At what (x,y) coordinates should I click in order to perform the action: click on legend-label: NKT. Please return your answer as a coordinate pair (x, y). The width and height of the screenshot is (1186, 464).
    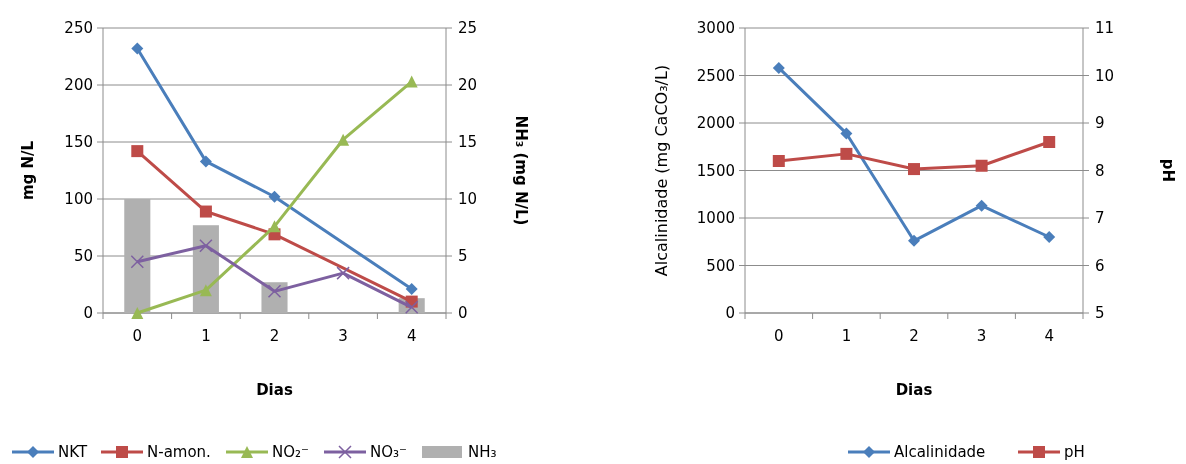
    Looking at the image, I should click on (73, 452).